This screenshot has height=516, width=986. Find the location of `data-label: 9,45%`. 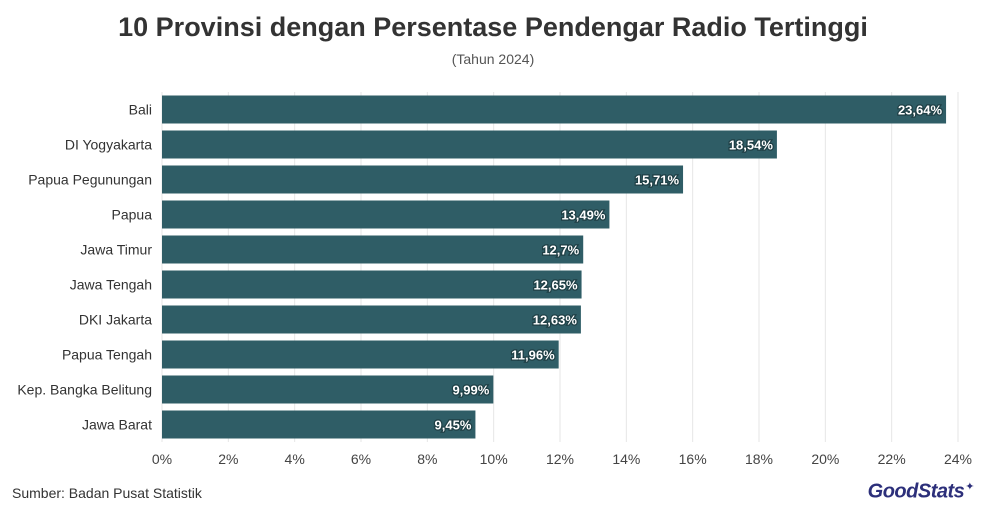

data-label: 9,45% is located at coordinates (453, 425).